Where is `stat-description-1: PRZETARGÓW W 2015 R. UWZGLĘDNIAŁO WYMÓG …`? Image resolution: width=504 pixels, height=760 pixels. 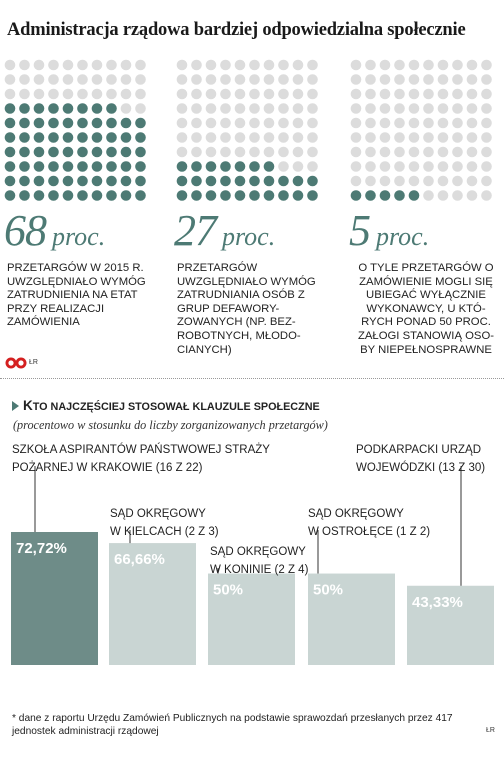
stat-description-1: PRZETARGÓW W 2015 R. UWZGLĘDNIAŁO WYMÓG … is located at coordinates (76, 295).